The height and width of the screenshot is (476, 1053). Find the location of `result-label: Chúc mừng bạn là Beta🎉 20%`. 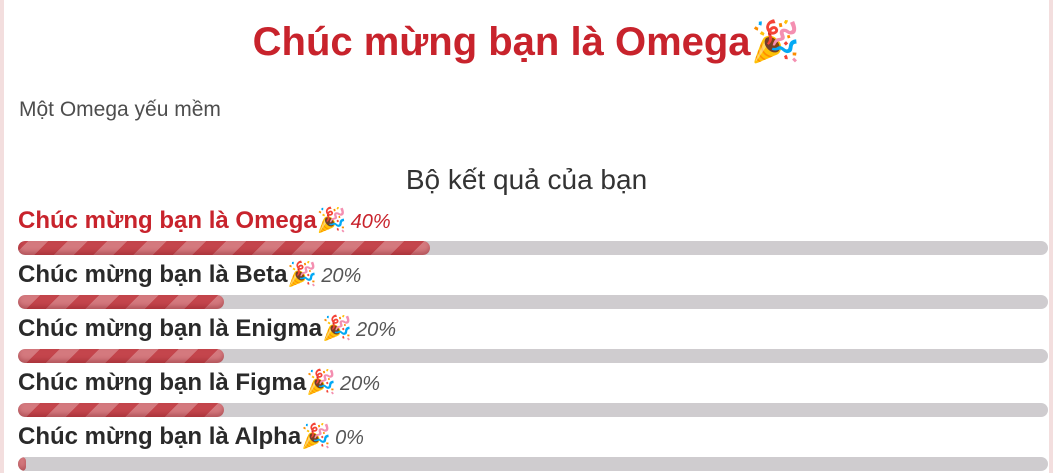

result-label: Chúc mừng bạn là Beta🎉 20% is located at coordinates (189, 274).